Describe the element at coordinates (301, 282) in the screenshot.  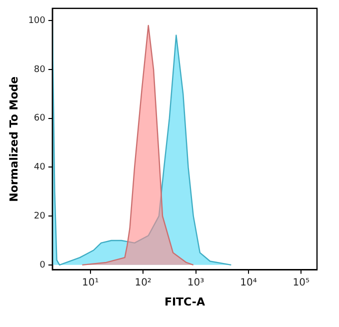
I see `x-tick-label: 10⁵` at that location.